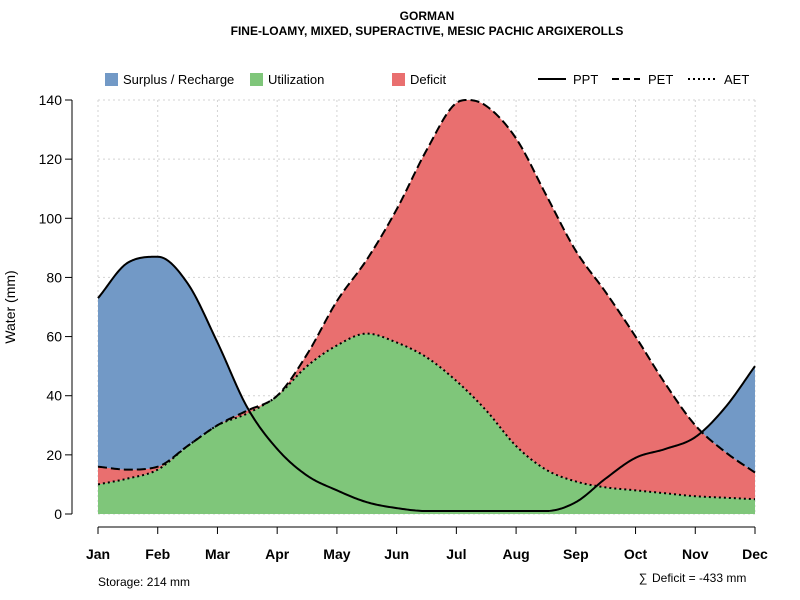 The height and width of the screenshot is (600, 800). What do you see at coordinates (699, 578) in the screenshot?
I see `deficit-annotation: Deficit = -433 mm` at bounding box center [699, 578].